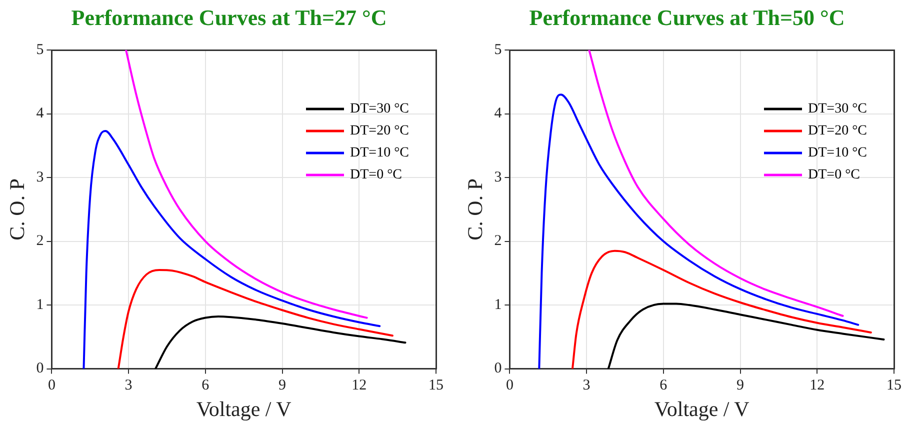 The image size is (916, 423). I want to click on chart-title: Performance Curves at Th=50 °C, so click(687, 18).